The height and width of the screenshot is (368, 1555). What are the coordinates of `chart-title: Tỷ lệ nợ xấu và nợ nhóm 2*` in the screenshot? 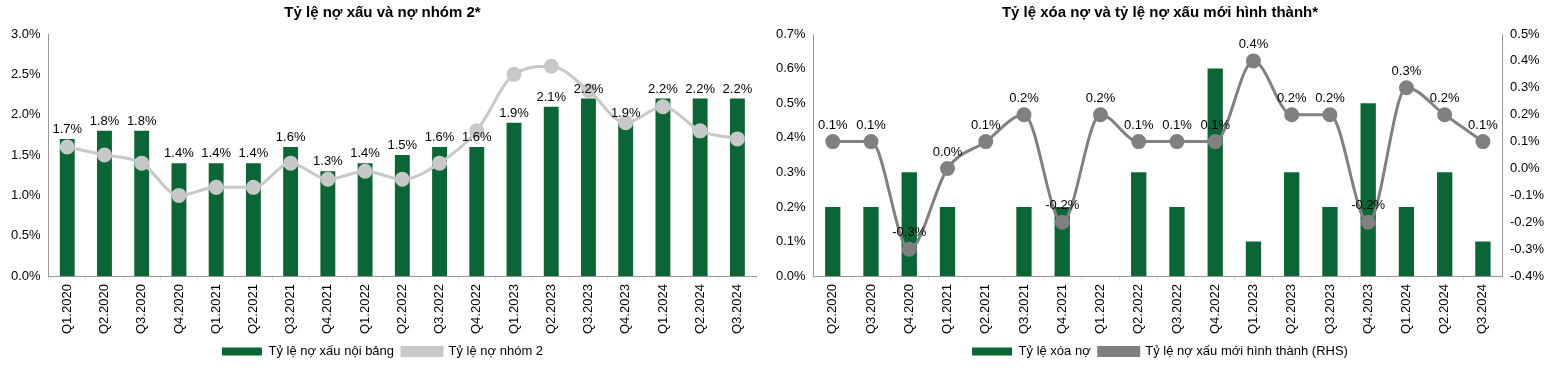 It's located at (382, 12).